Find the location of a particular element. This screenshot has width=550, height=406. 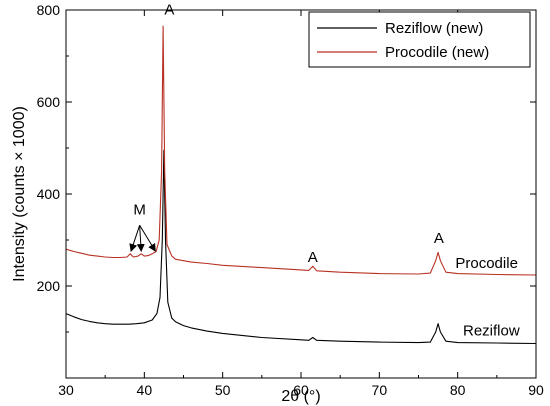

x-tick-label: 30 is located at coordinates (66, 390).